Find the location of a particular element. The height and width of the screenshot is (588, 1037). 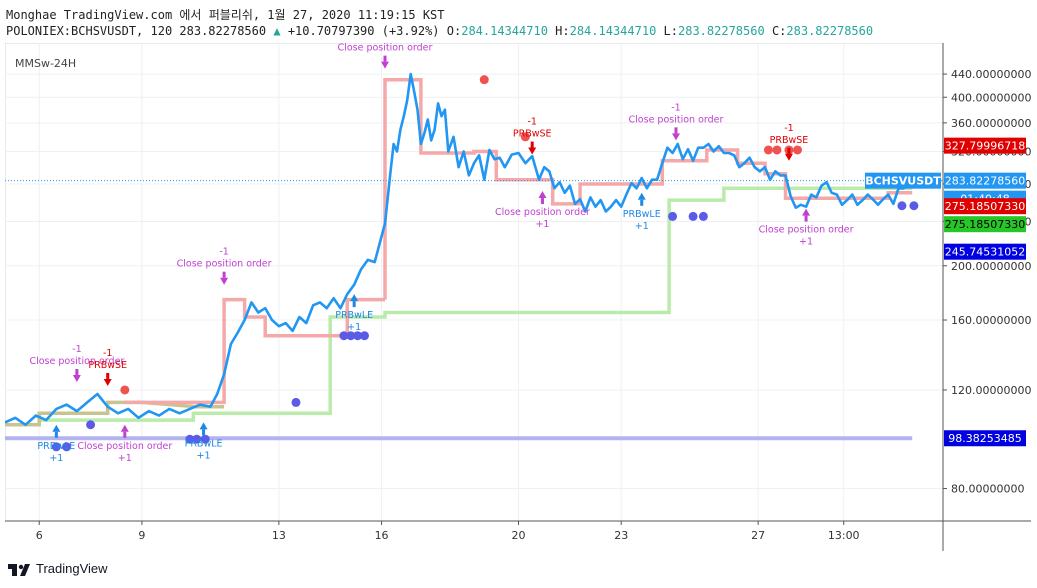

y-tick-label: 120.00000000 is located at coordinates (991, 390).